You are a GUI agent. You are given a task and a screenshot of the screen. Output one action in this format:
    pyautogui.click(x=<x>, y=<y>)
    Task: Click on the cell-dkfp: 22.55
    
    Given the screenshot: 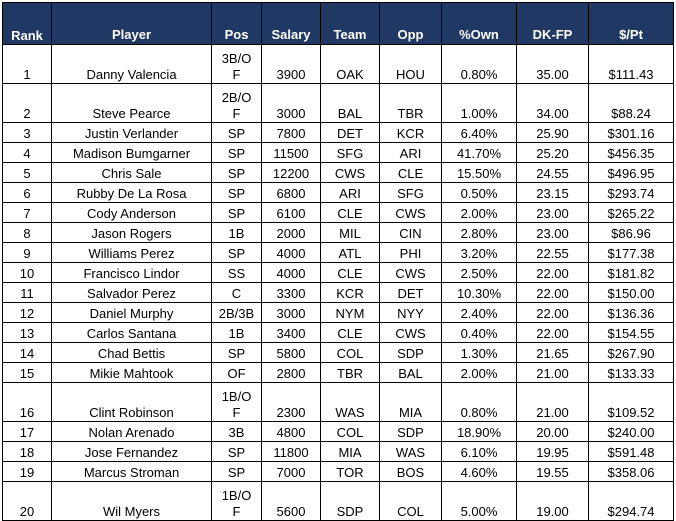 What is the action you would take?
    pyautogui.click(x=552, y=252)
    